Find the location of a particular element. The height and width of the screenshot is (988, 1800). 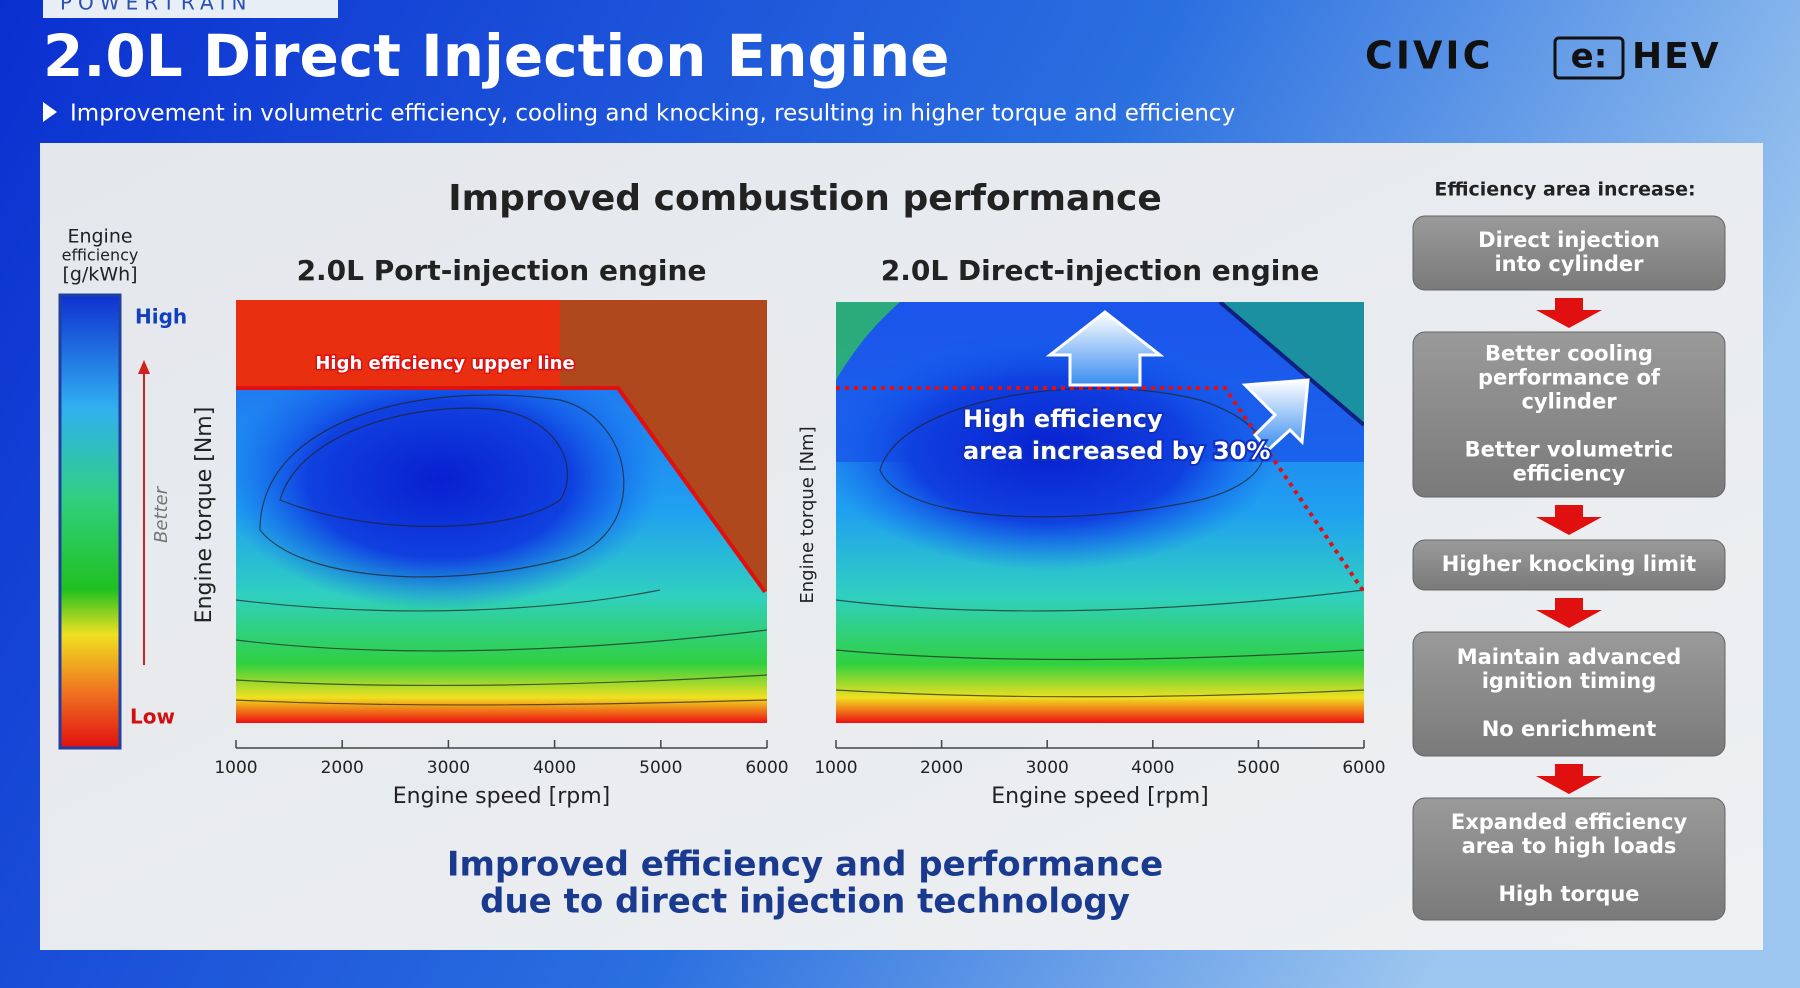

step-text: High torque is located at coordinates (1568, 894).